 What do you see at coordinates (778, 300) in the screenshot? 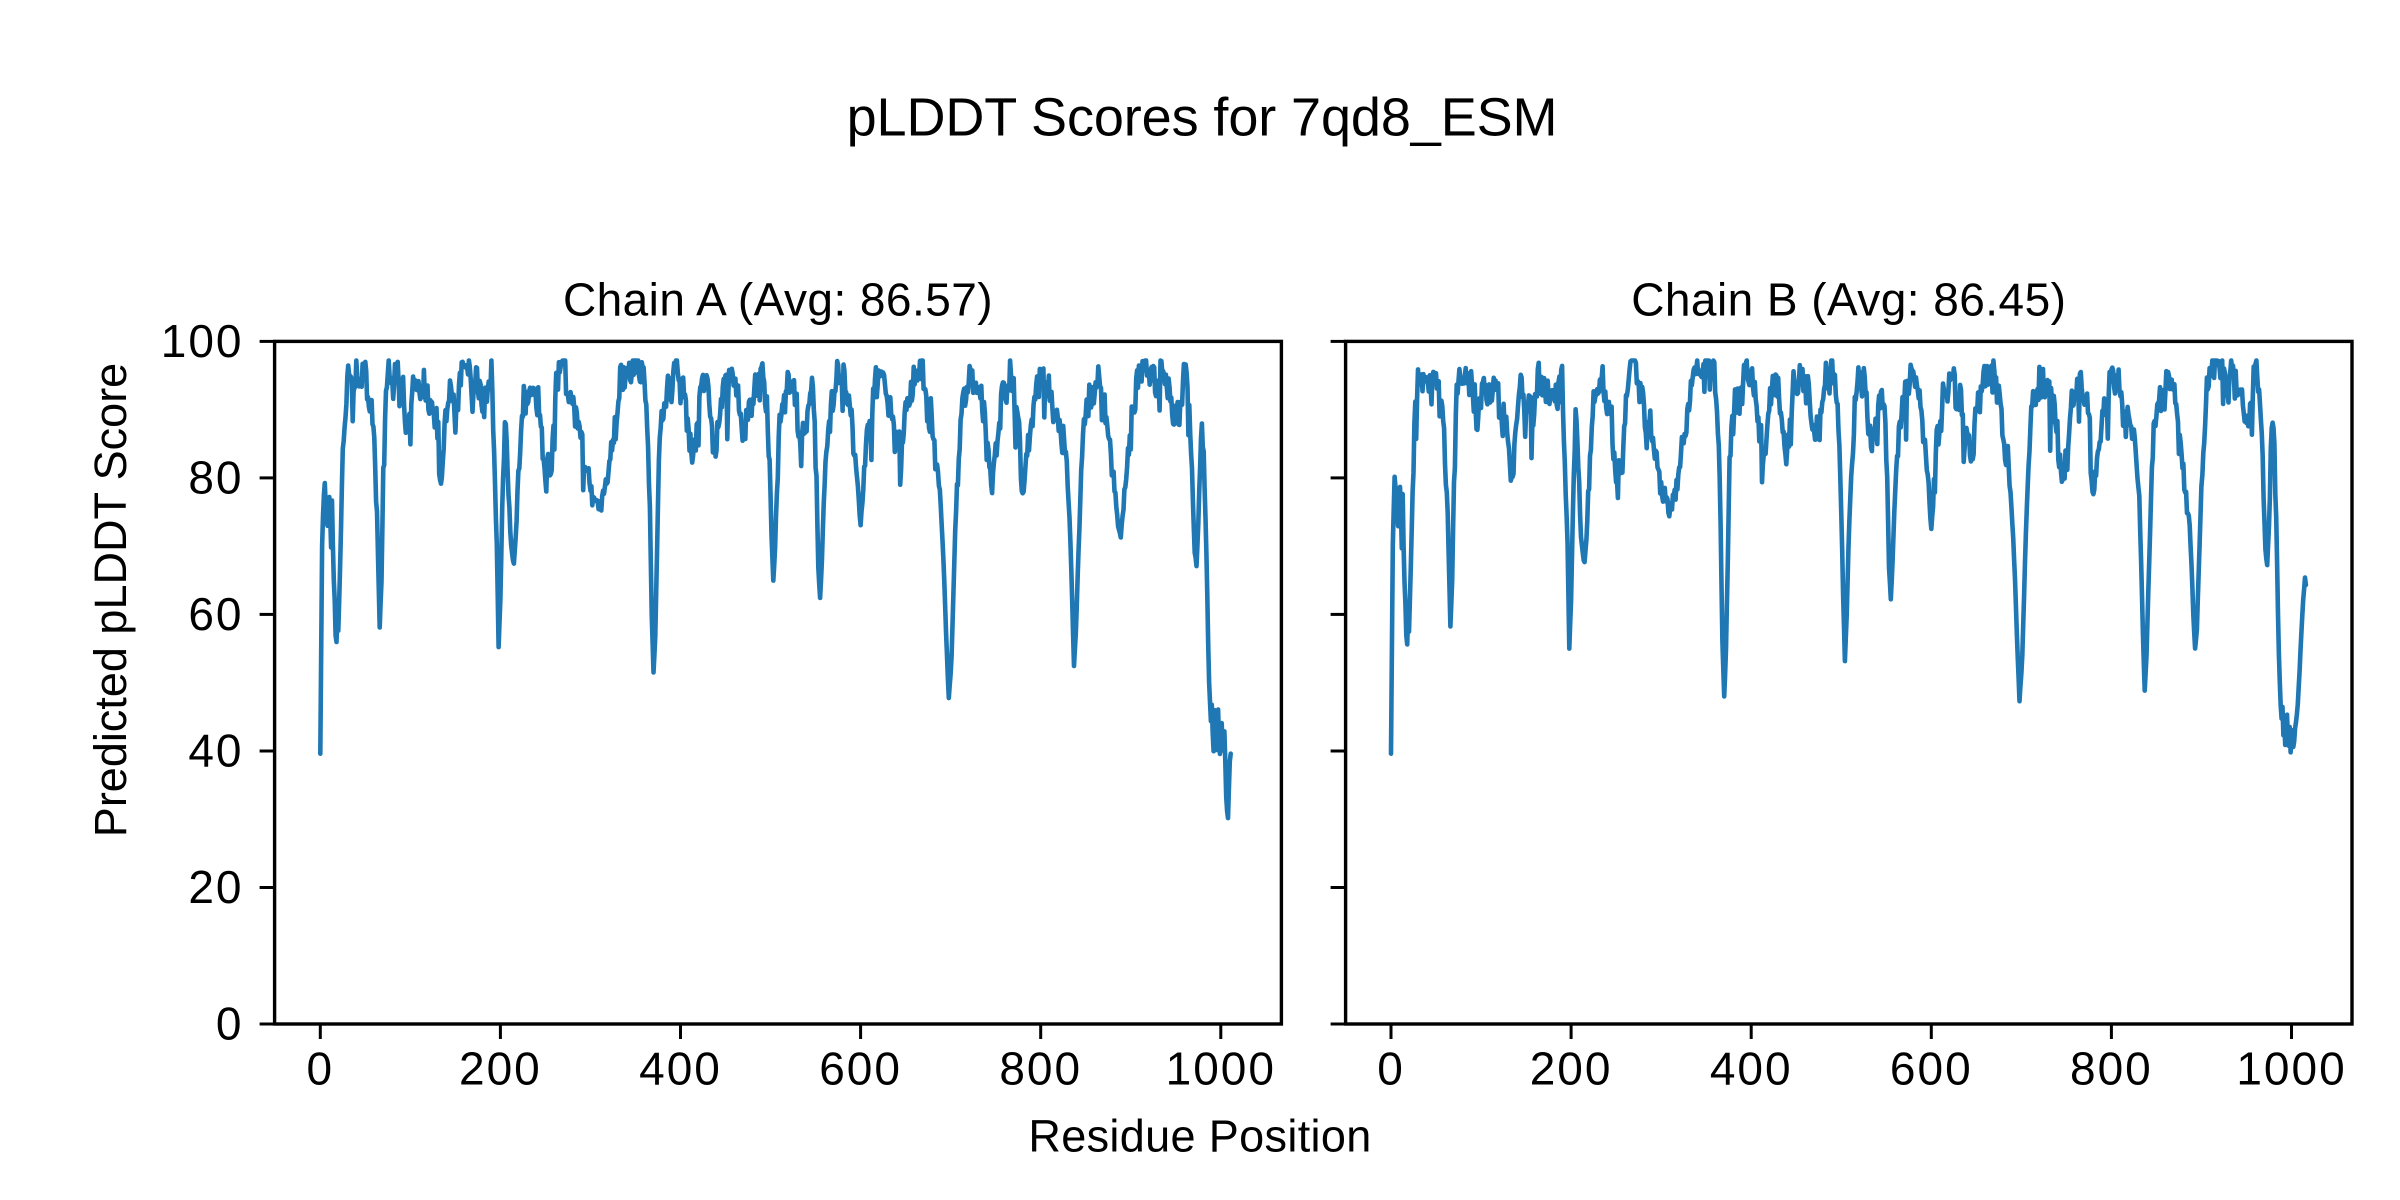
I see `svg-text: Chain A (Avg: 86.57)` at bounding box center [778, 300].